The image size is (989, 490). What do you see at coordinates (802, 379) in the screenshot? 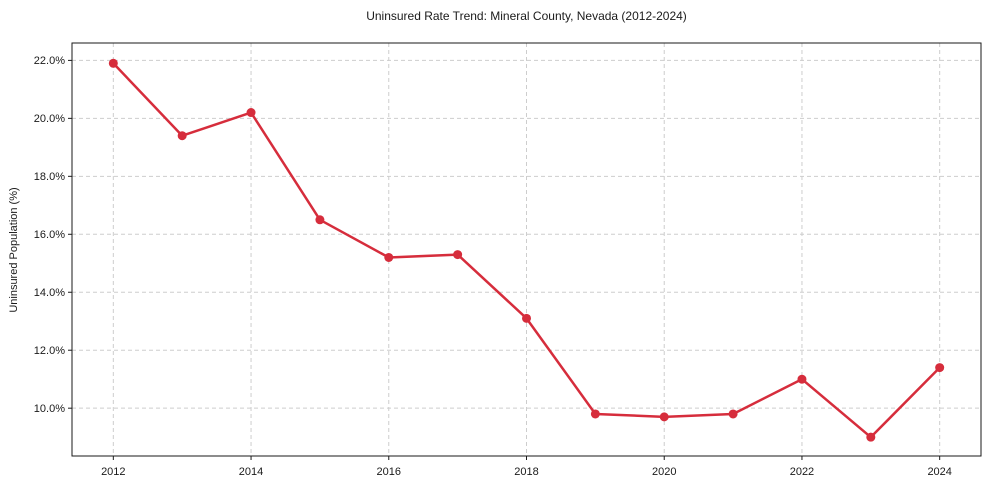
I see `data-point-2022` at bounding box center [802, 379].